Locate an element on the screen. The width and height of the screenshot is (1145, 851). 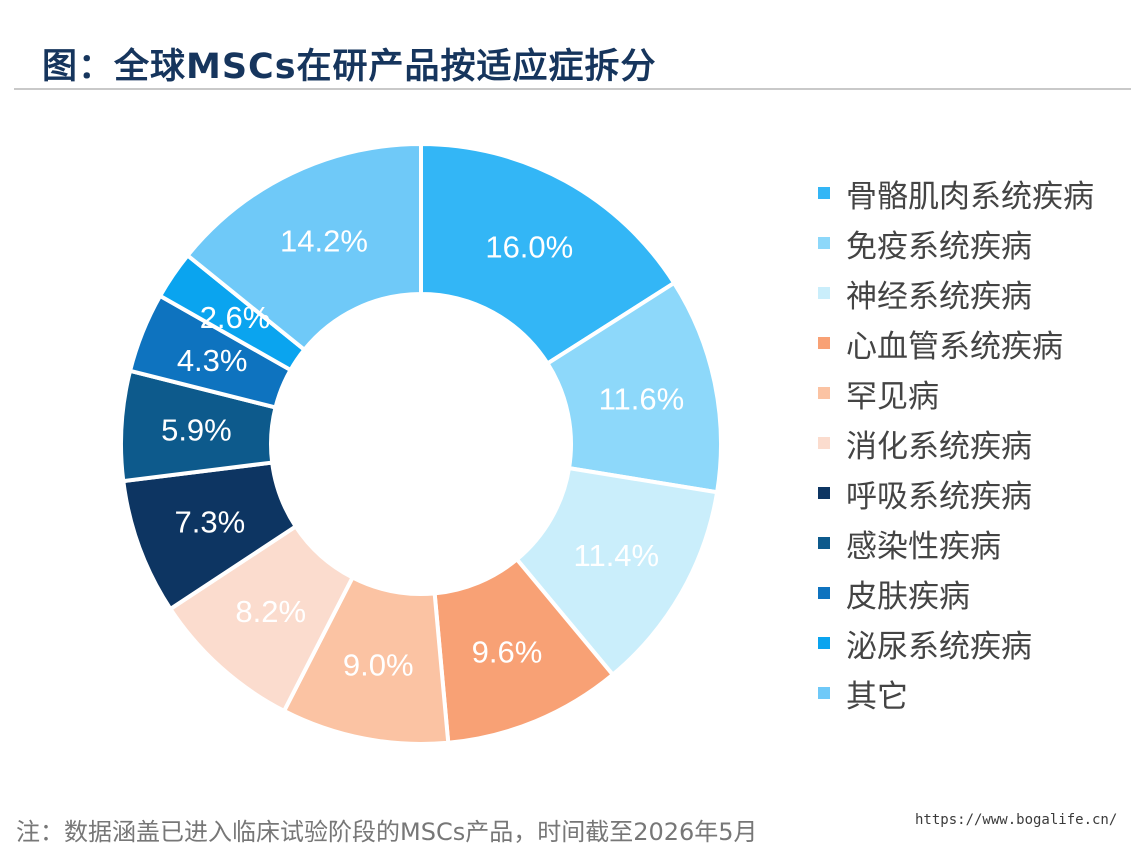
legend-item: 消化系统疾病 is located at coordinates (956, 443).